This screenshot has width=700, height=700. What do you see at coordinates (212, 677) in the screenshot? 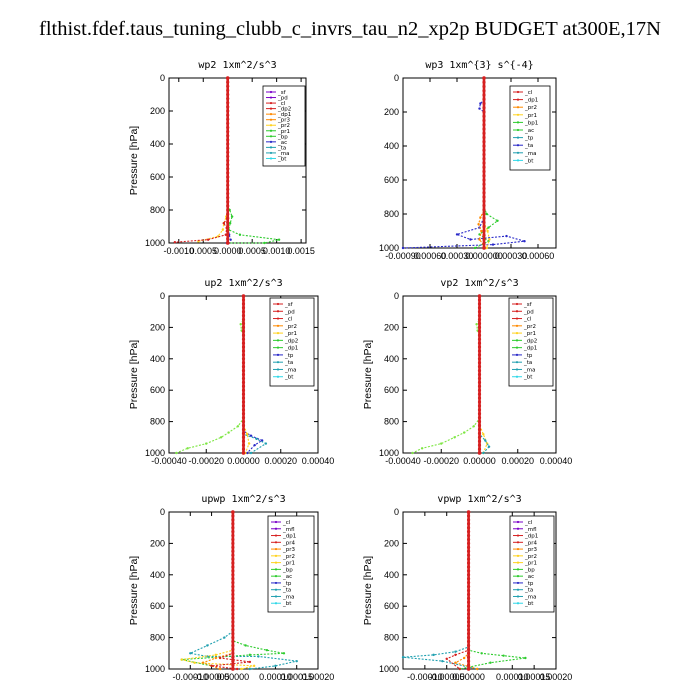
I see `x-tick-label: -0.00005` at bounding box center [212, 677].